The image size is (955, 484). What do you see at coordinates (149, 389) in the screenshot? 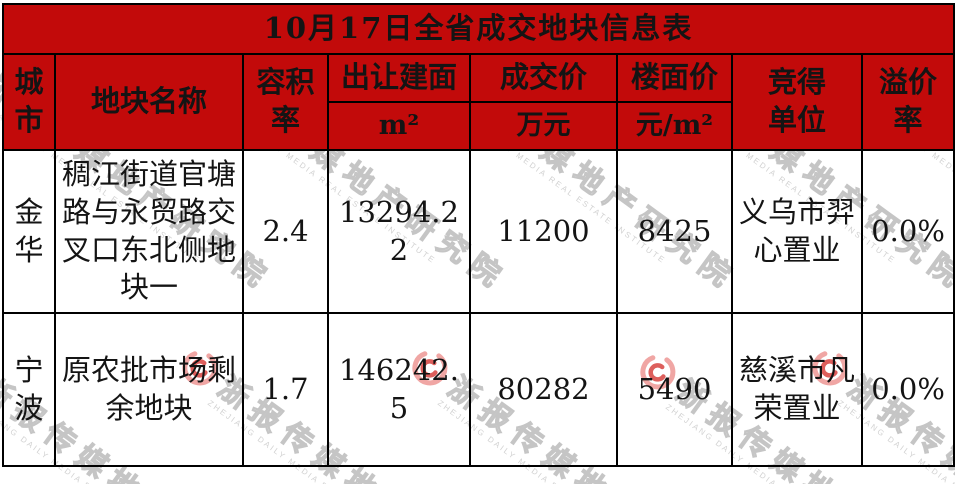
I see `cell-plot-name: 原农批市场剩余地块` at bounding box center [149, 389].